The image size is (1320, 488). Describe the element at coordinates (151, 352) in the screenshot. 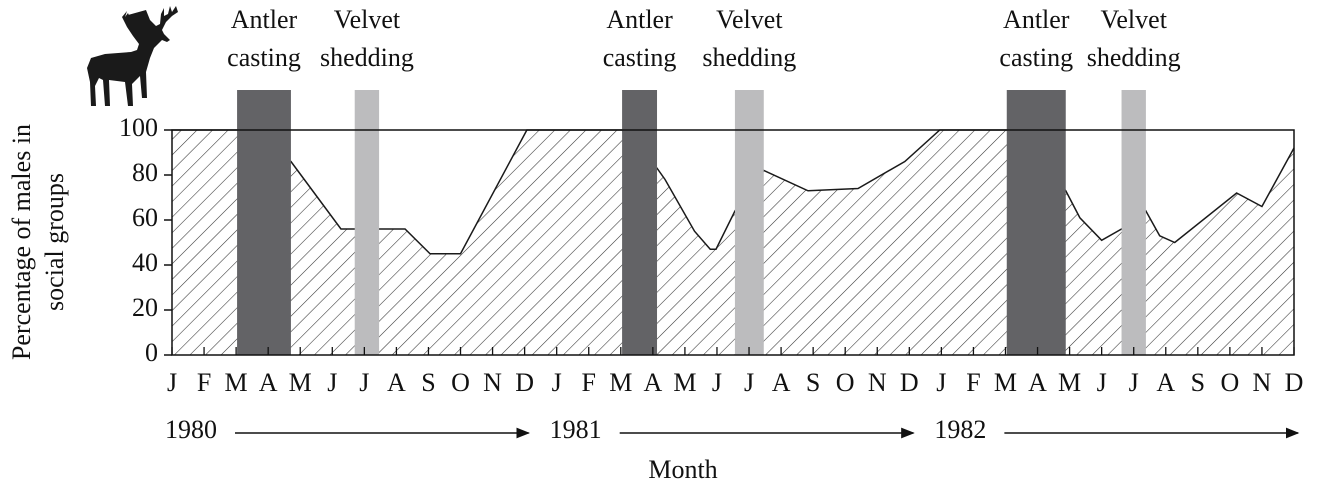

I see `y-tick-label: 0` at that location.